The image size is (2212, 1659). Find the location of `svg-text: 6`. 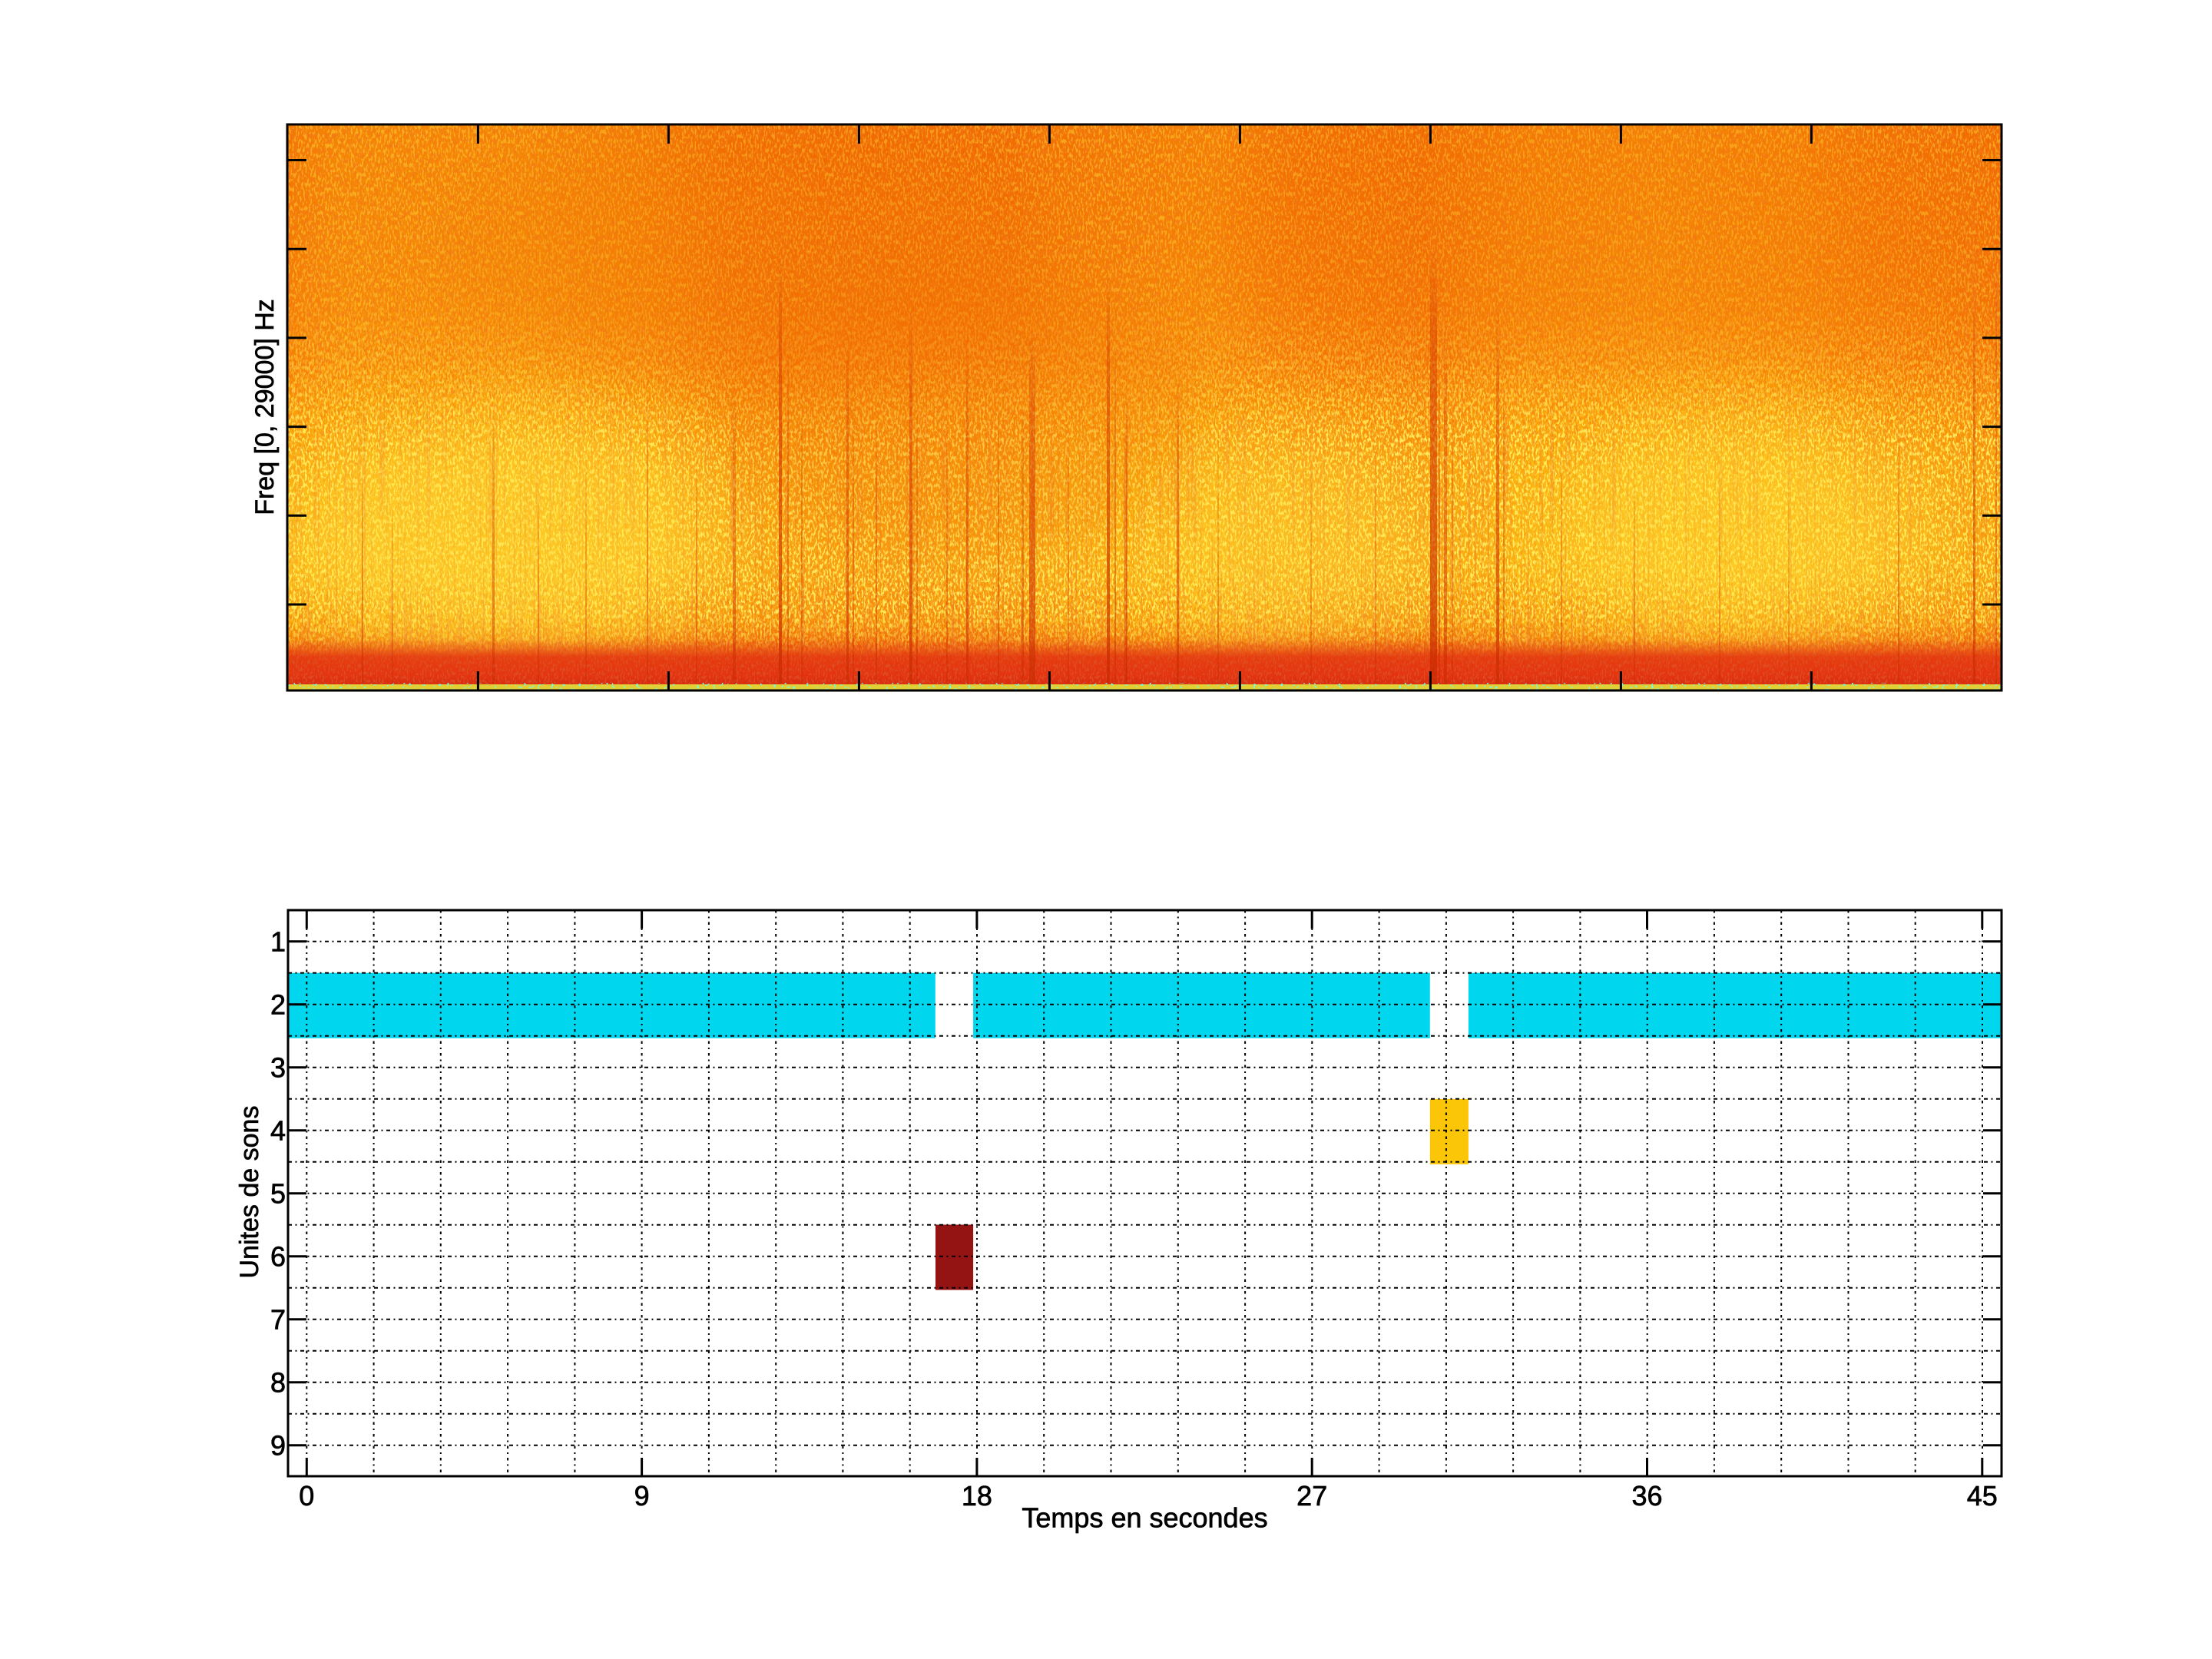

svg-text: 6 is located at coordinates (278, 1257).